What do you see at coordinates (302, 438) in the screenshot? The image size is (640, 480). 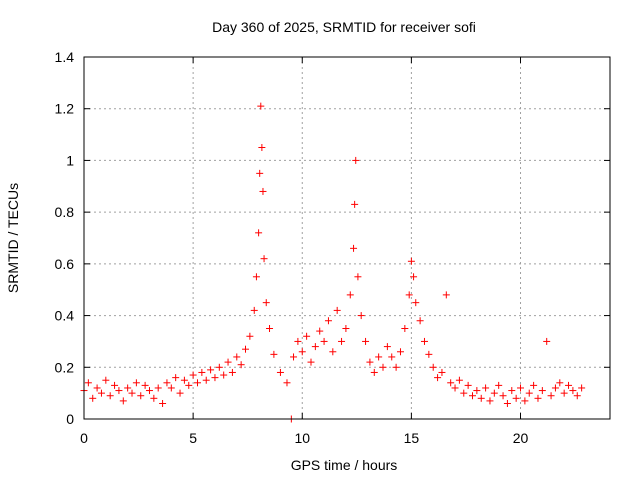 I see `x-tick-label: 10` at bounding box center [302, 438].